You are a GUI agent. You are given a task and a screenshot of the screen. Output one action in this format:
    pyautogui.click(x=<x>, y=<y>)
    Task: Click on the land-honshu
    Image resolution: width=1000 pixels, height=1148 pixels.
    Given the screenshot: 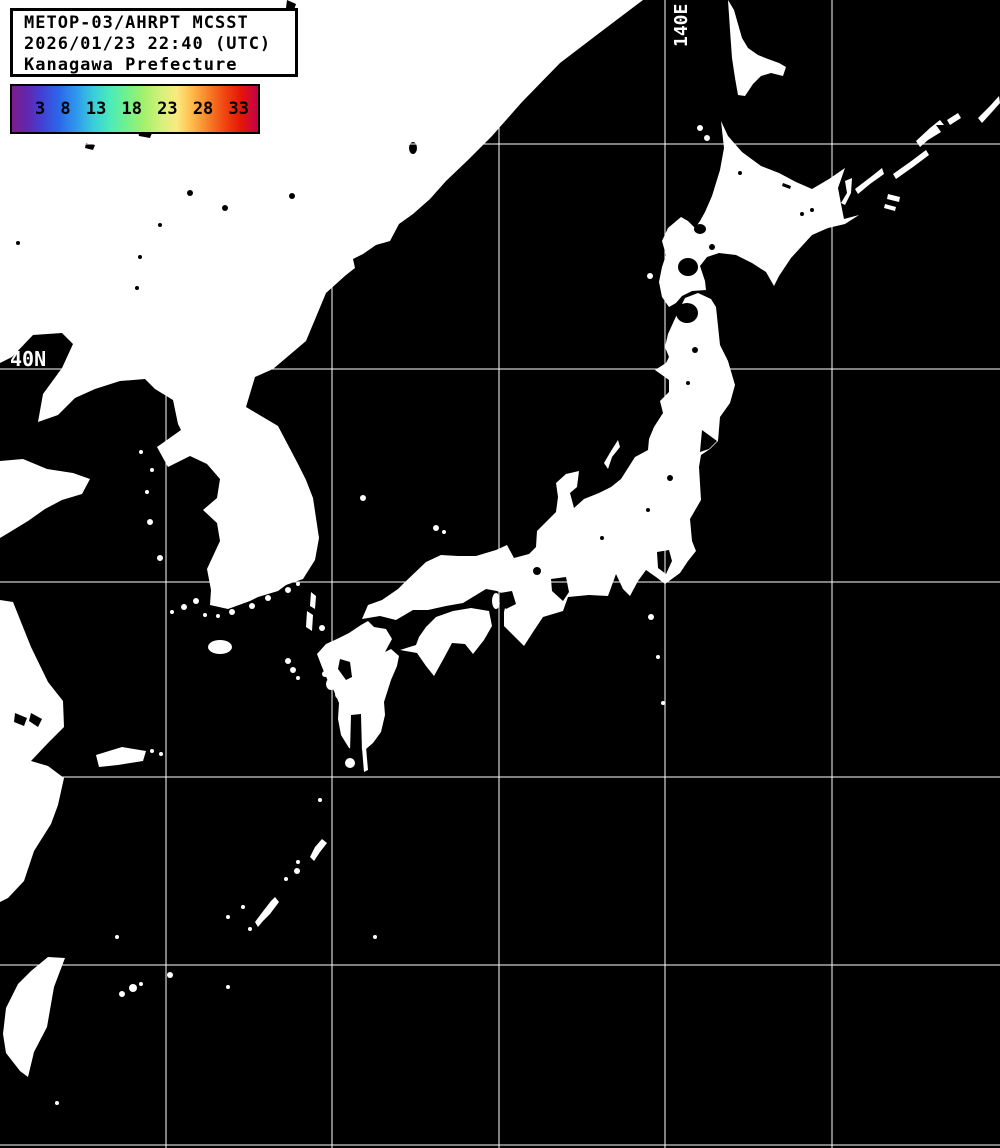 What is the action you would take?
    pyautogui.click(x=548, y=469)
    